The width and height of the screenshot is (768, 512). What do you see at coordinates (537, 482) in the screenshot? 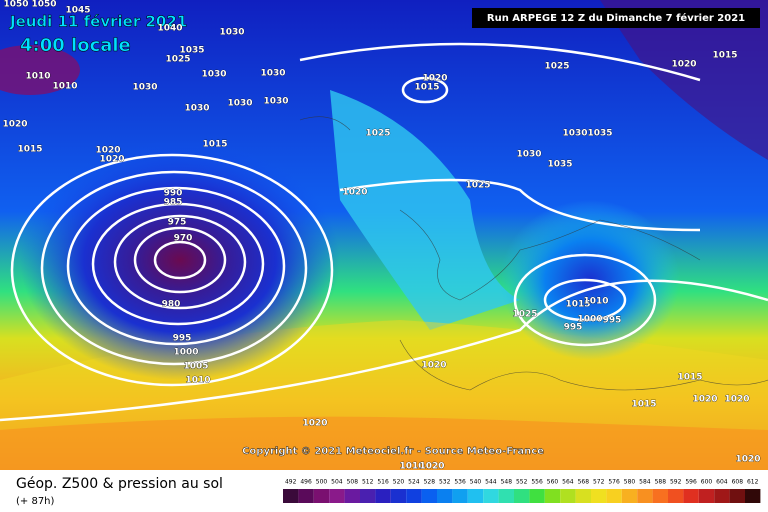
I see `scale-label: 556` at bounding box center [537, 482].